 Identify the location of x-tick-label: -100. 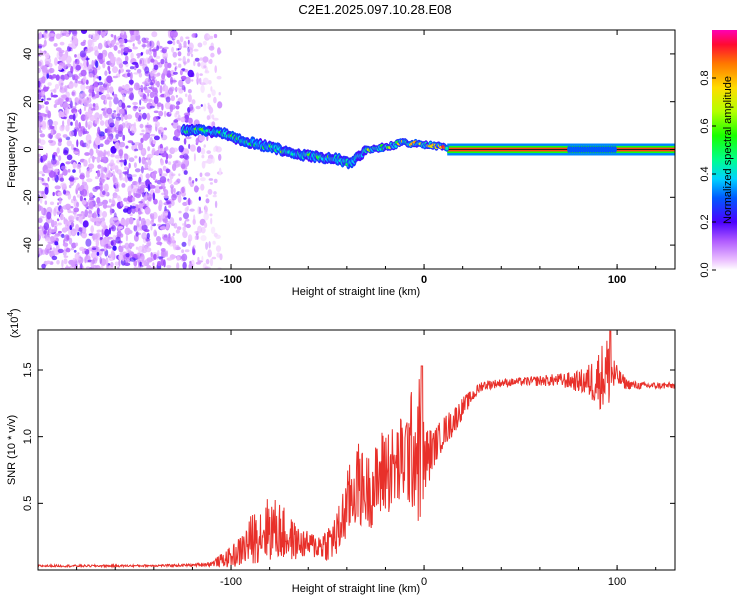
(231, 280).